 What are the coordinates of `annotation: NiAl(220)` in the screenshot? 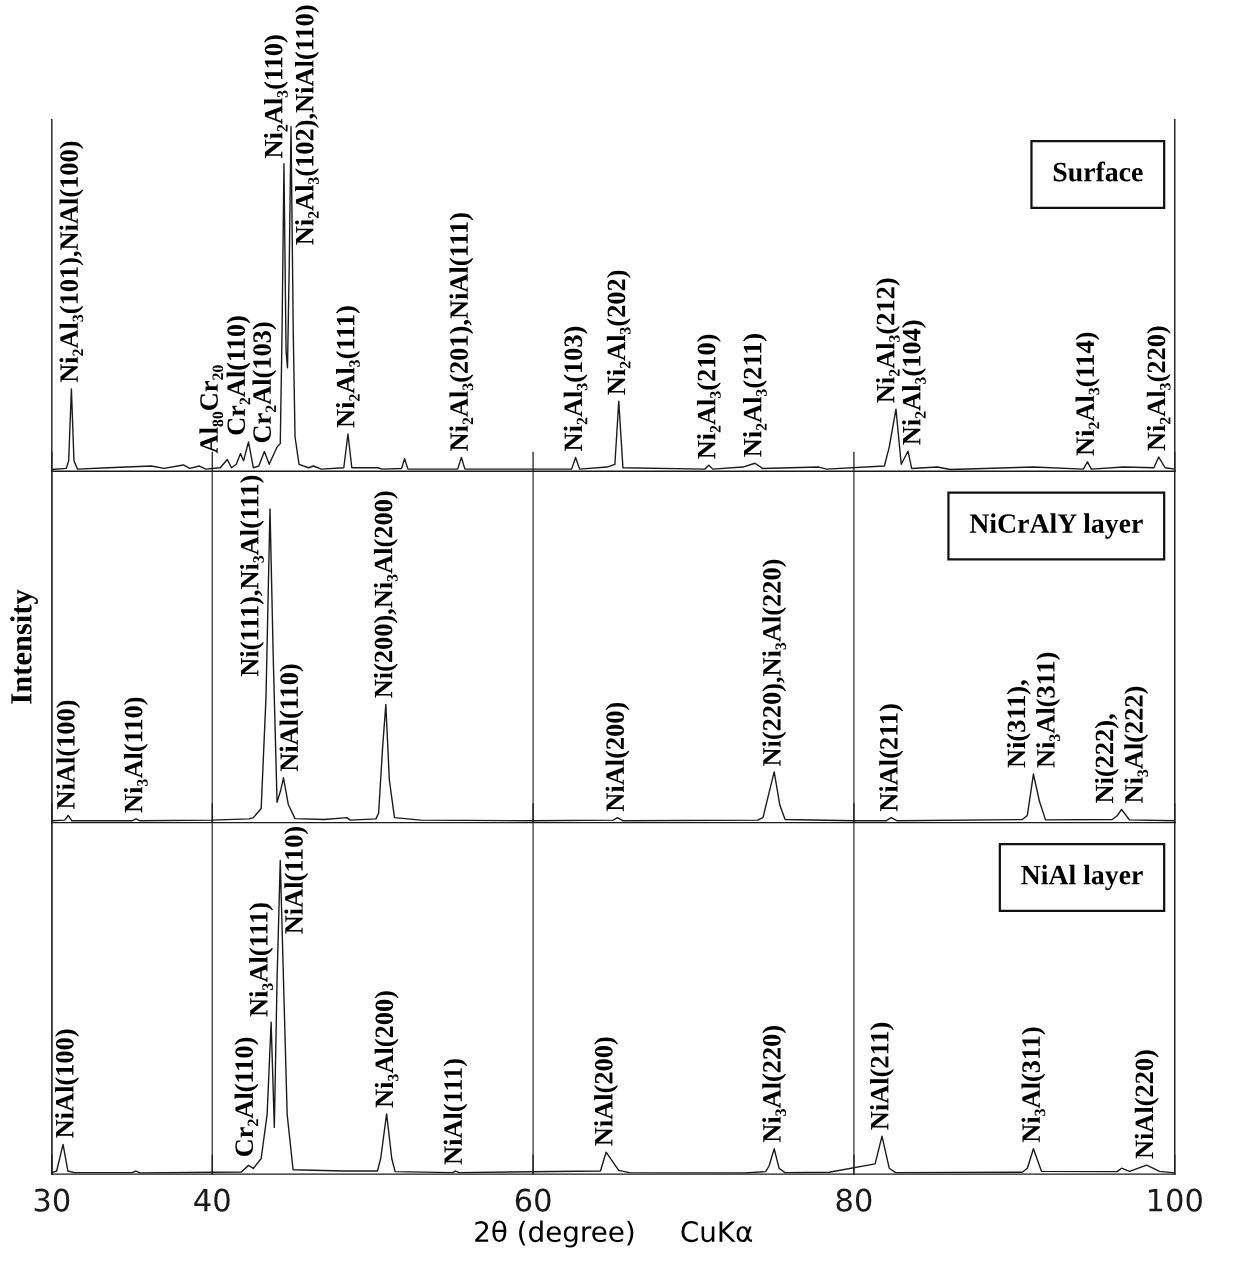 It's located at (1146, 1104).